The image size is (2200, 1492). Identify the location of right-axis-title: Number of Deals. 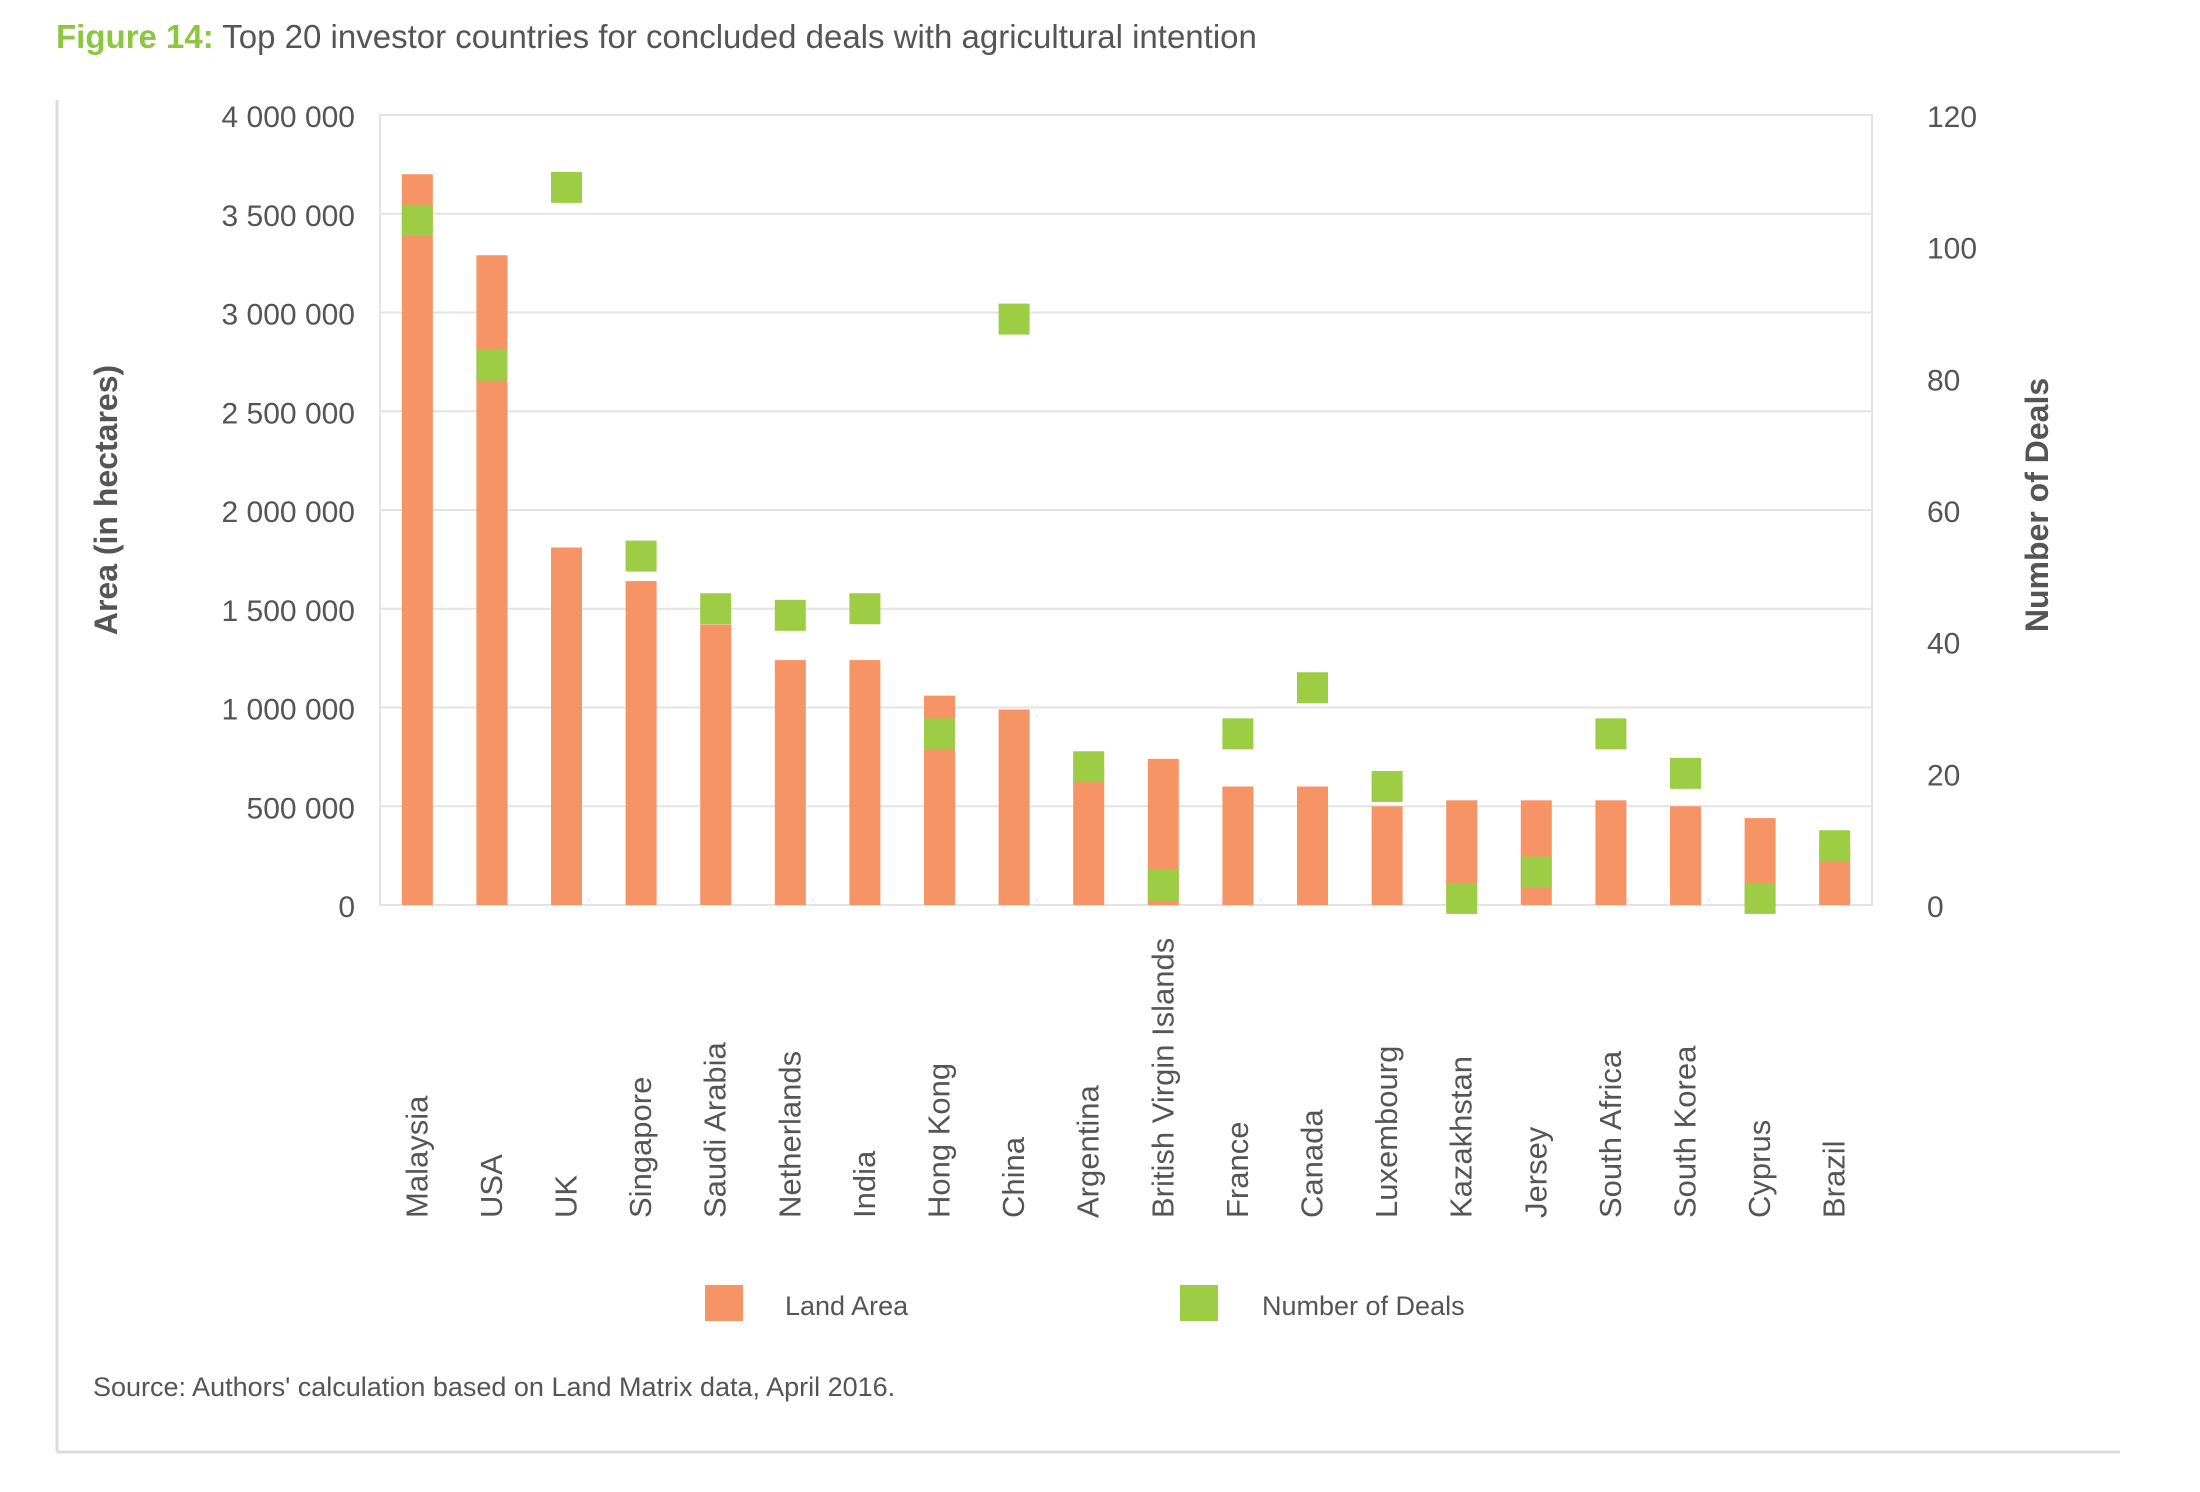
(2037, 505).